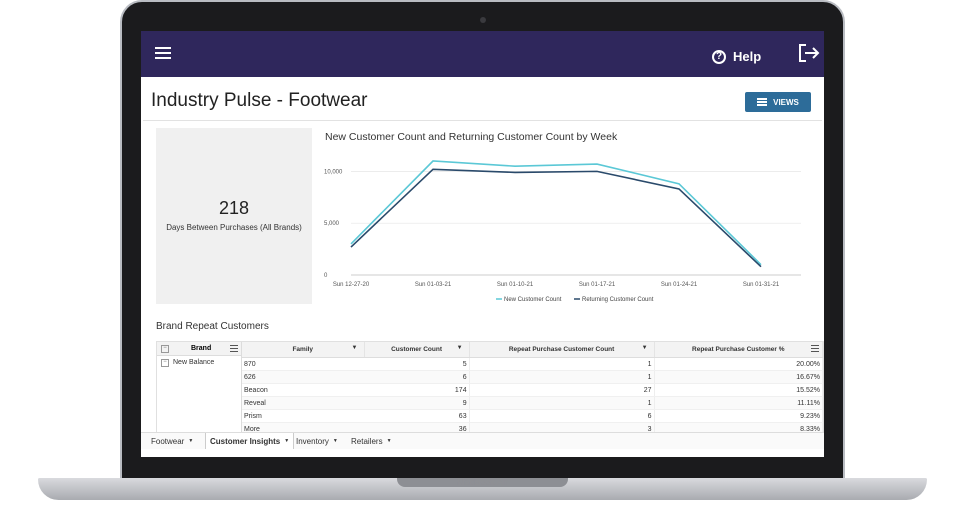  I want to click on x-tick-label: Sun 01-31-21, so click(761, 285).